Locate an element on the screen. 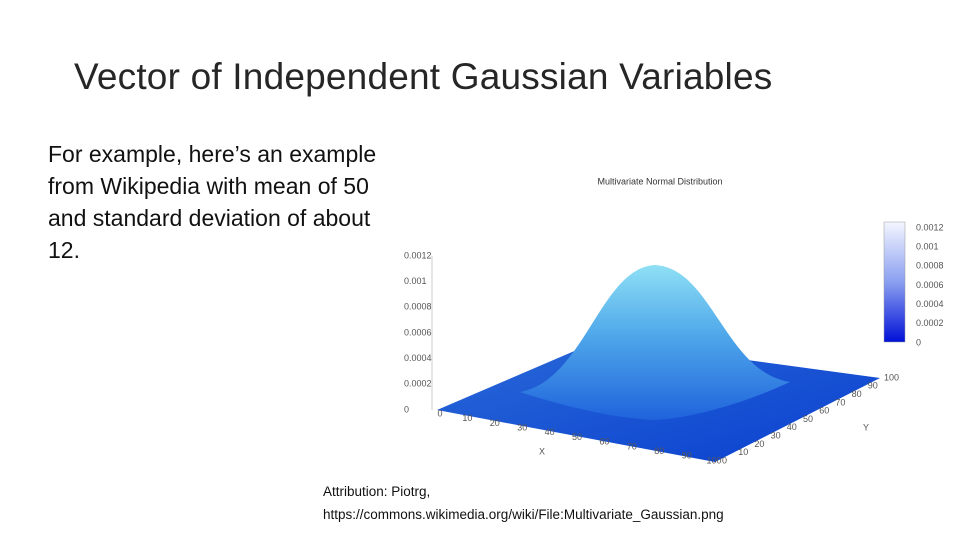 This screenshot has width=960, height=540. y-tick-label: 80 is located at coordinates (857, 394).